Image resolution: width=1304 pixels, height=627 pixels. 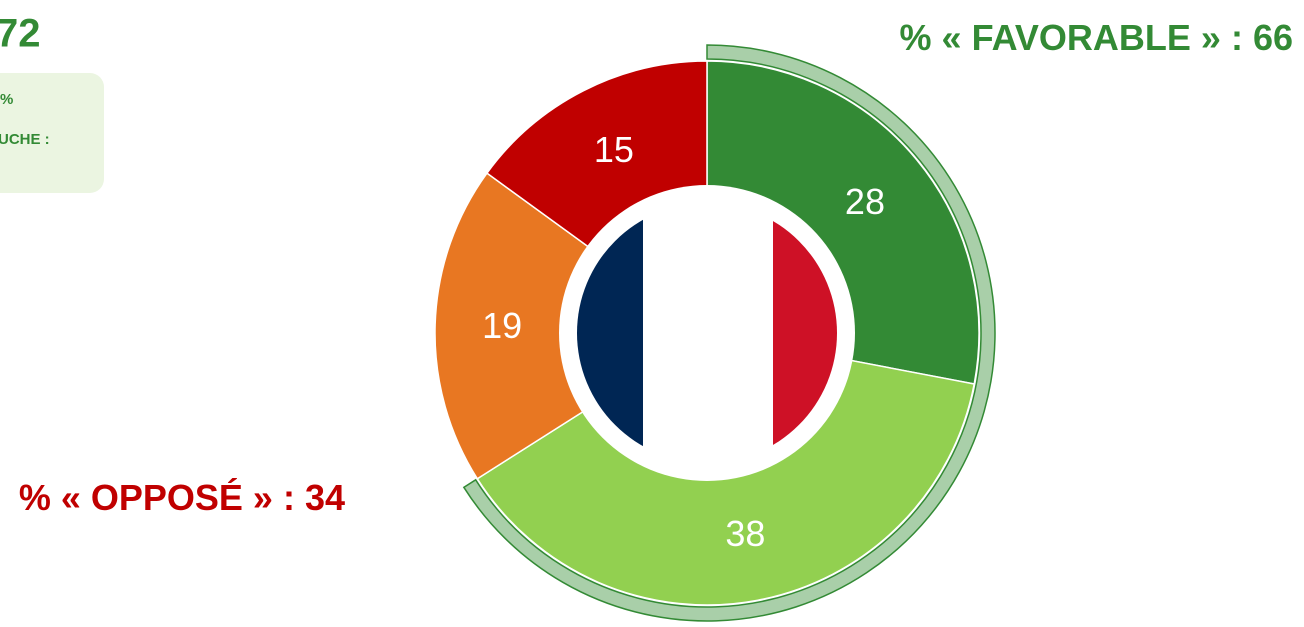 I want to click on annotation: % « FAVORABLE » : 66, so click(x=1096, y=37).